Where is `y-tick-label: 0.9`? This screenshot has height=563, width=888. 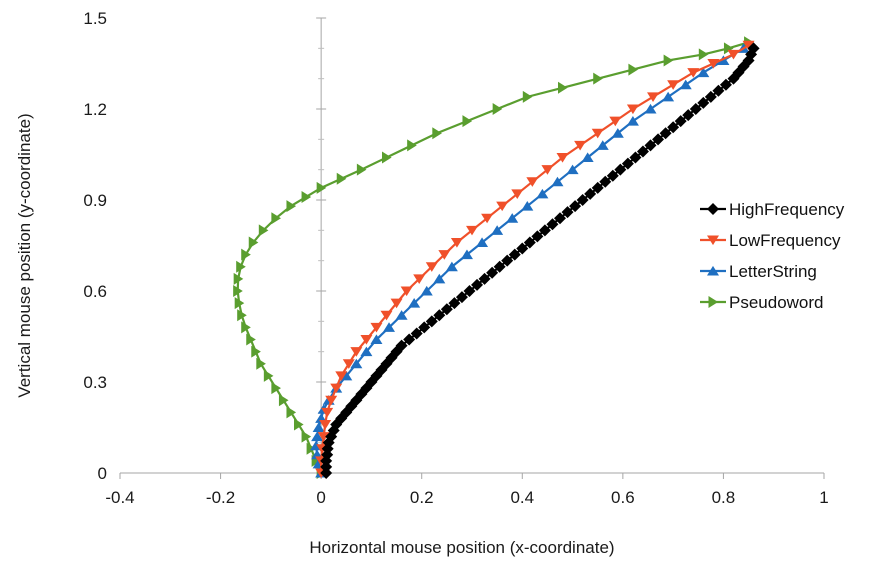 y-tick-label: 0.9 is located at coordinates (95, 200).